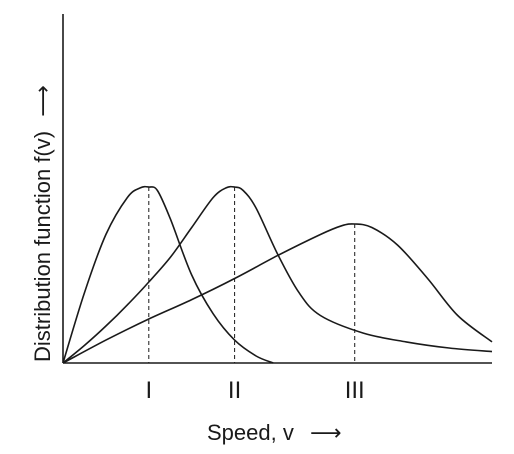  Describe the element at coordinates (148, 390) in the screenshot. I see `tick-label-1: I` at that location.